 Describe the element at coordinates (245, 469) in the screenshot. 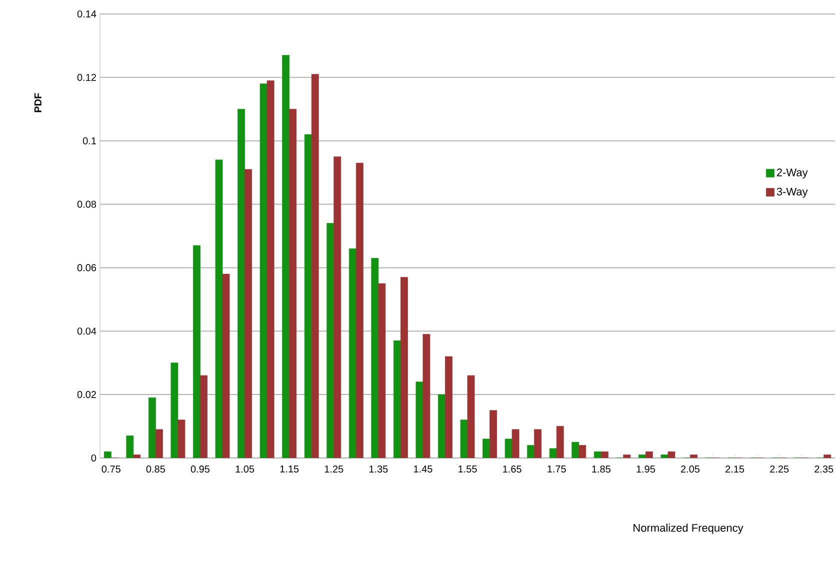

I see `x-tick-label: 1.05` at that location.